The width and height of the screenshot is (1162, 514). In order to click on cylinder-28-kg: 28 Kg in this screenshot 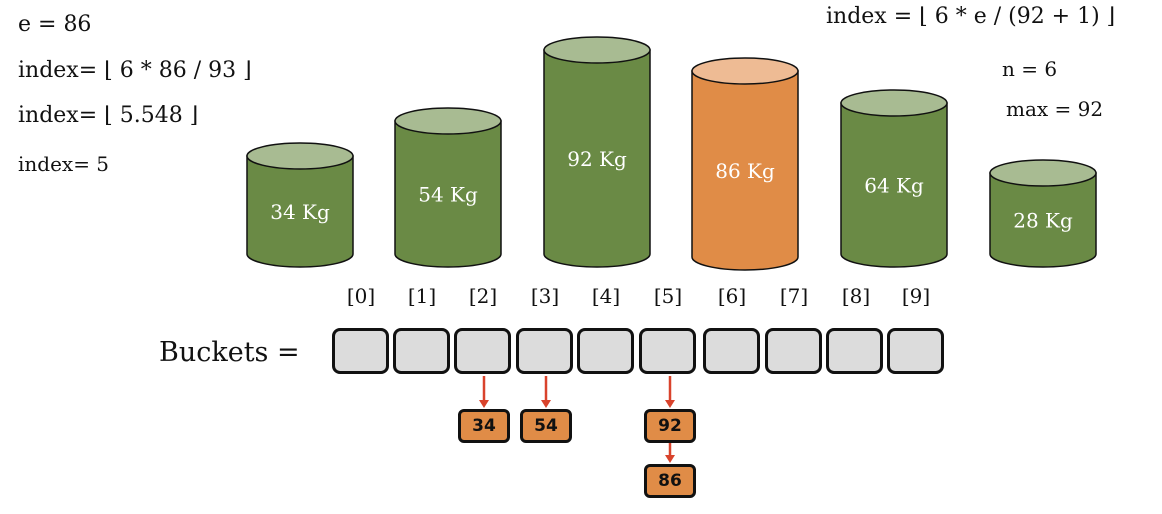, I will do `click(1043, 213)`.